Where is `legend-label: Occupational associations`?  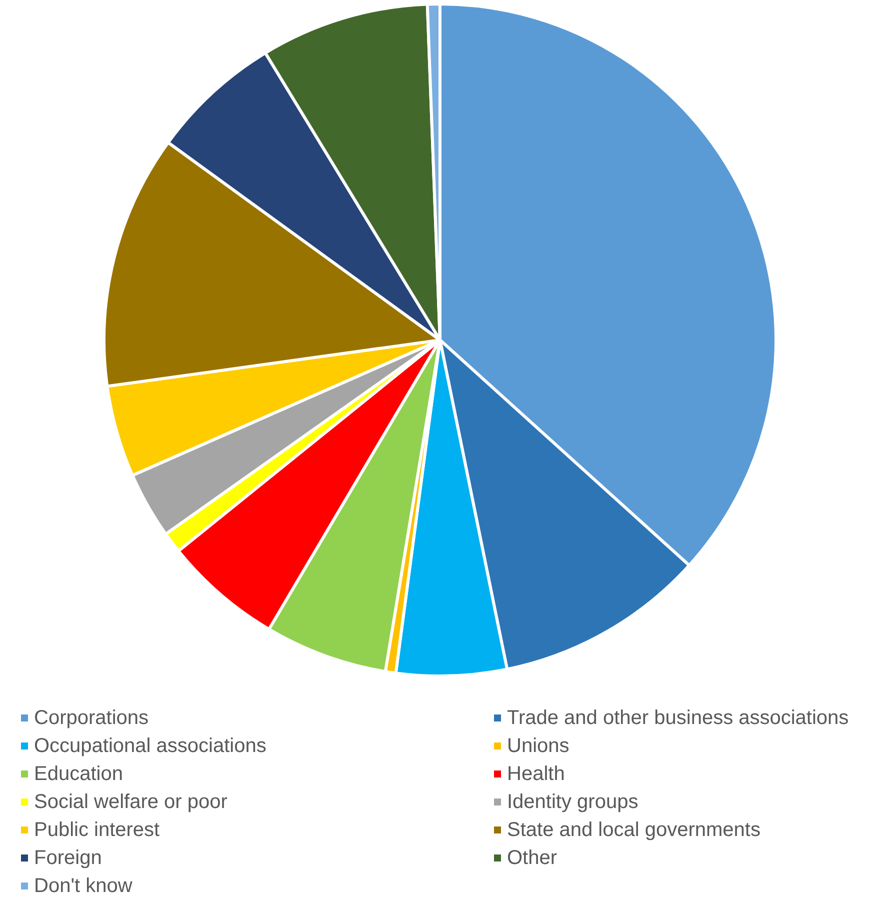 legend-label: Occupational associations is located at coordinates (150, 746).